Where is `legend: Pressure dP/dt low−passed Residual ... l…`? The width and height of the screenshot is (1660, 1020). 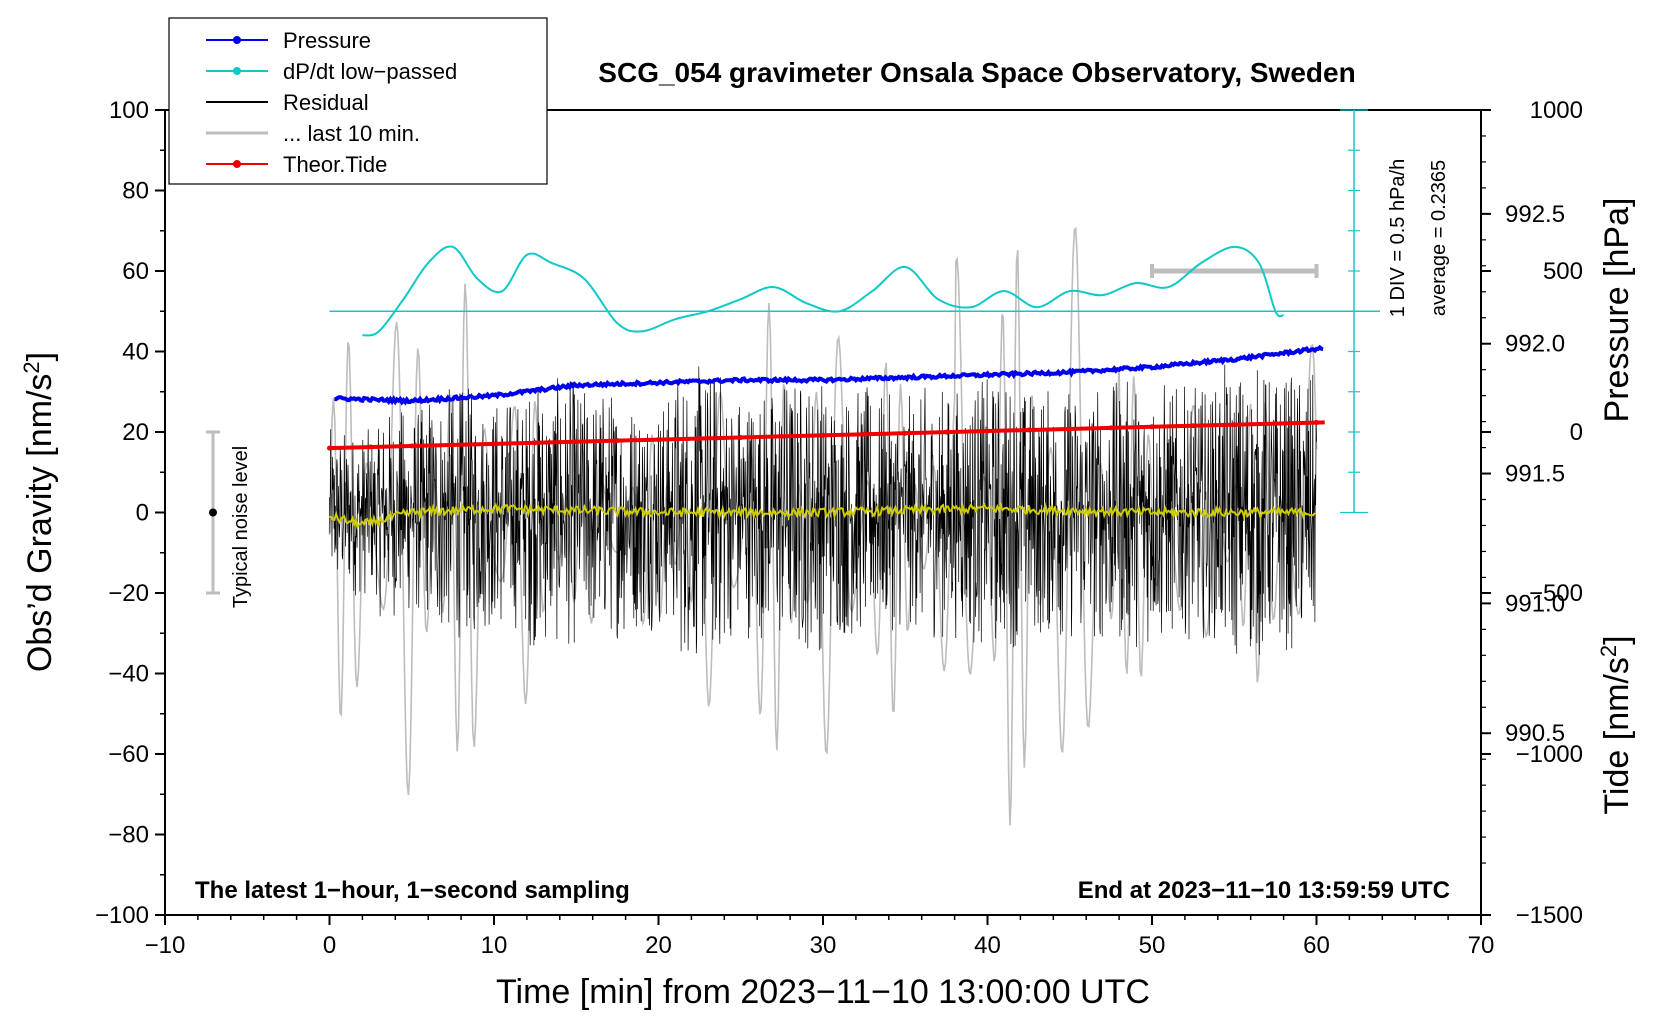 legend: Pressure dP/dt low−passed Residual ... l… is located at coordinates (358, 101).